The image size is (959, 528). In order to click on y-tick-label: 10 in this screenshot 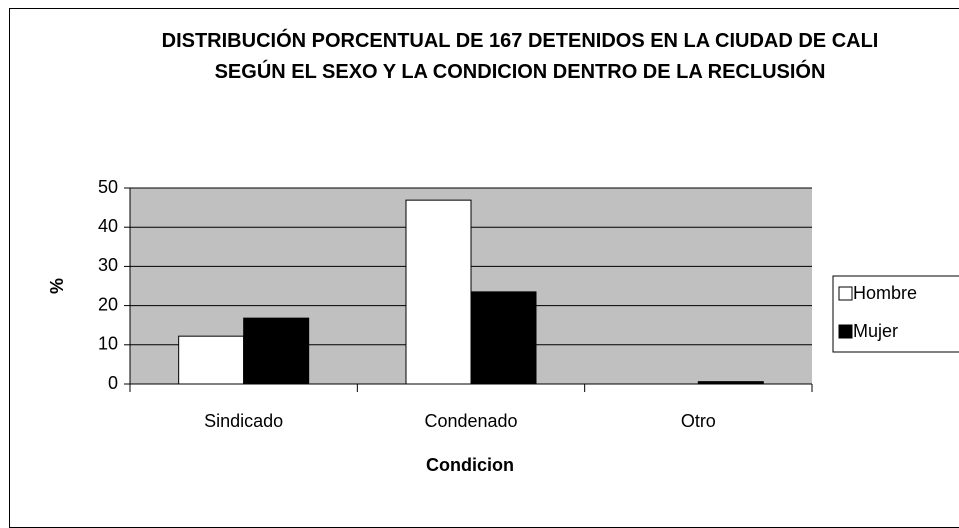, I will do `click(108, 344)`.